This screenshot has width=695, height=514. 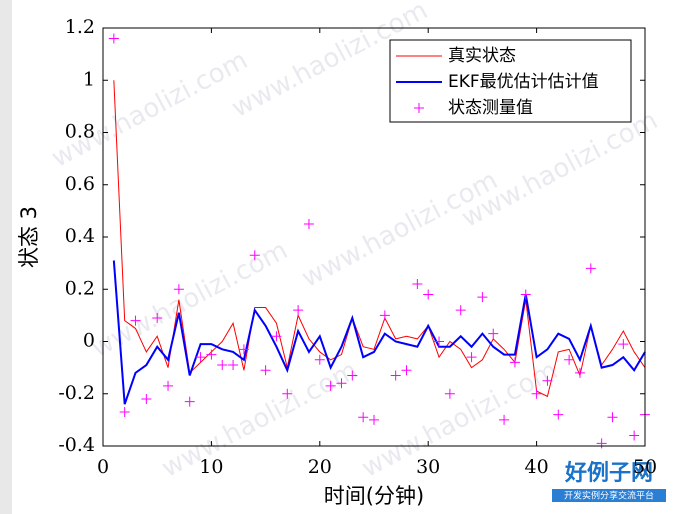 What do you see at coordinates (211, 467) in the screenshot?
I see `x-tick-label: 10` at bounding box center [211, 467].